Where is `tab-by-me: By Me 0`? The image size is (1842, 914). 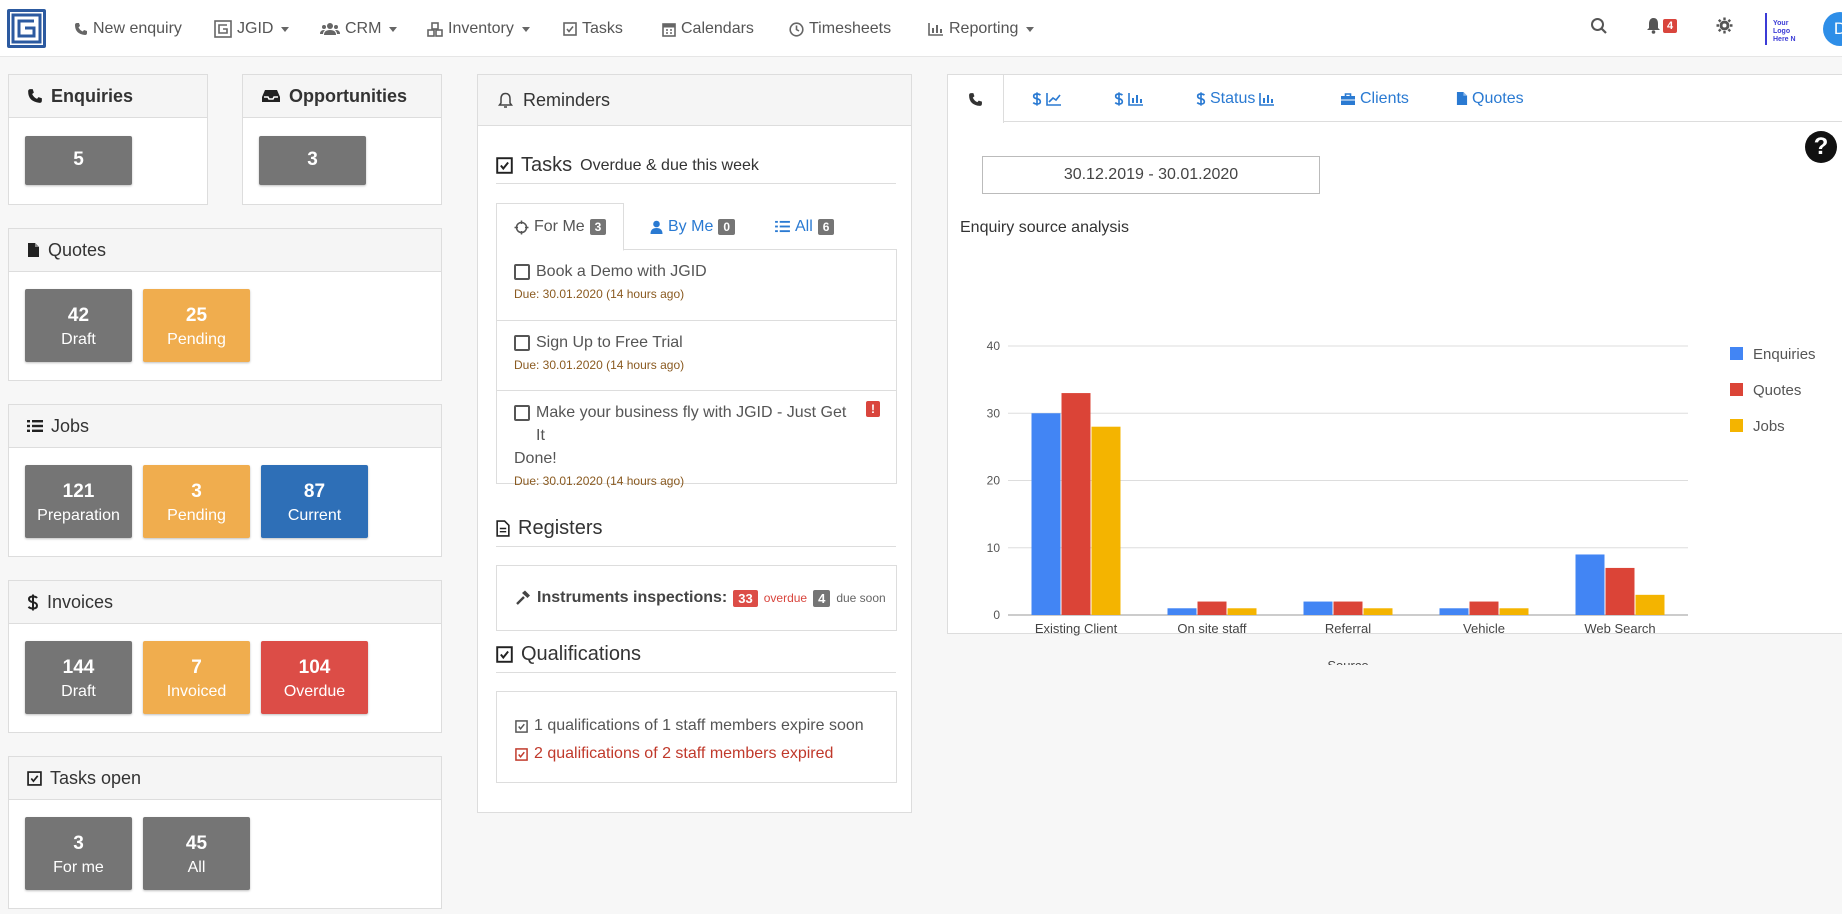 tab-by-me: By Me 0 is located at coordinates (692, 226).